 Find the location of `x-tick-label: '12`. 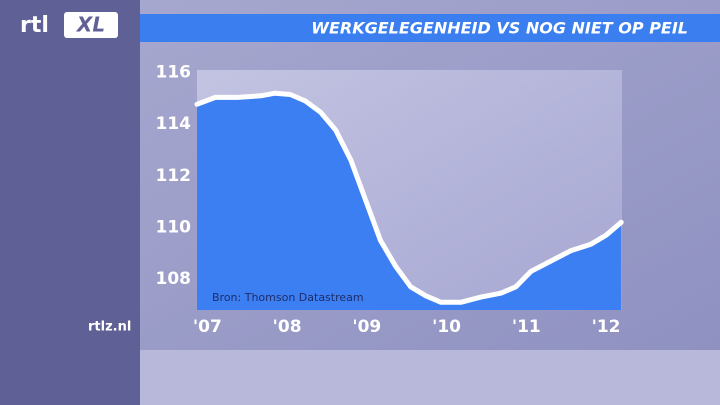

x-tick-label: '12 is located at coordinates (606, 327).